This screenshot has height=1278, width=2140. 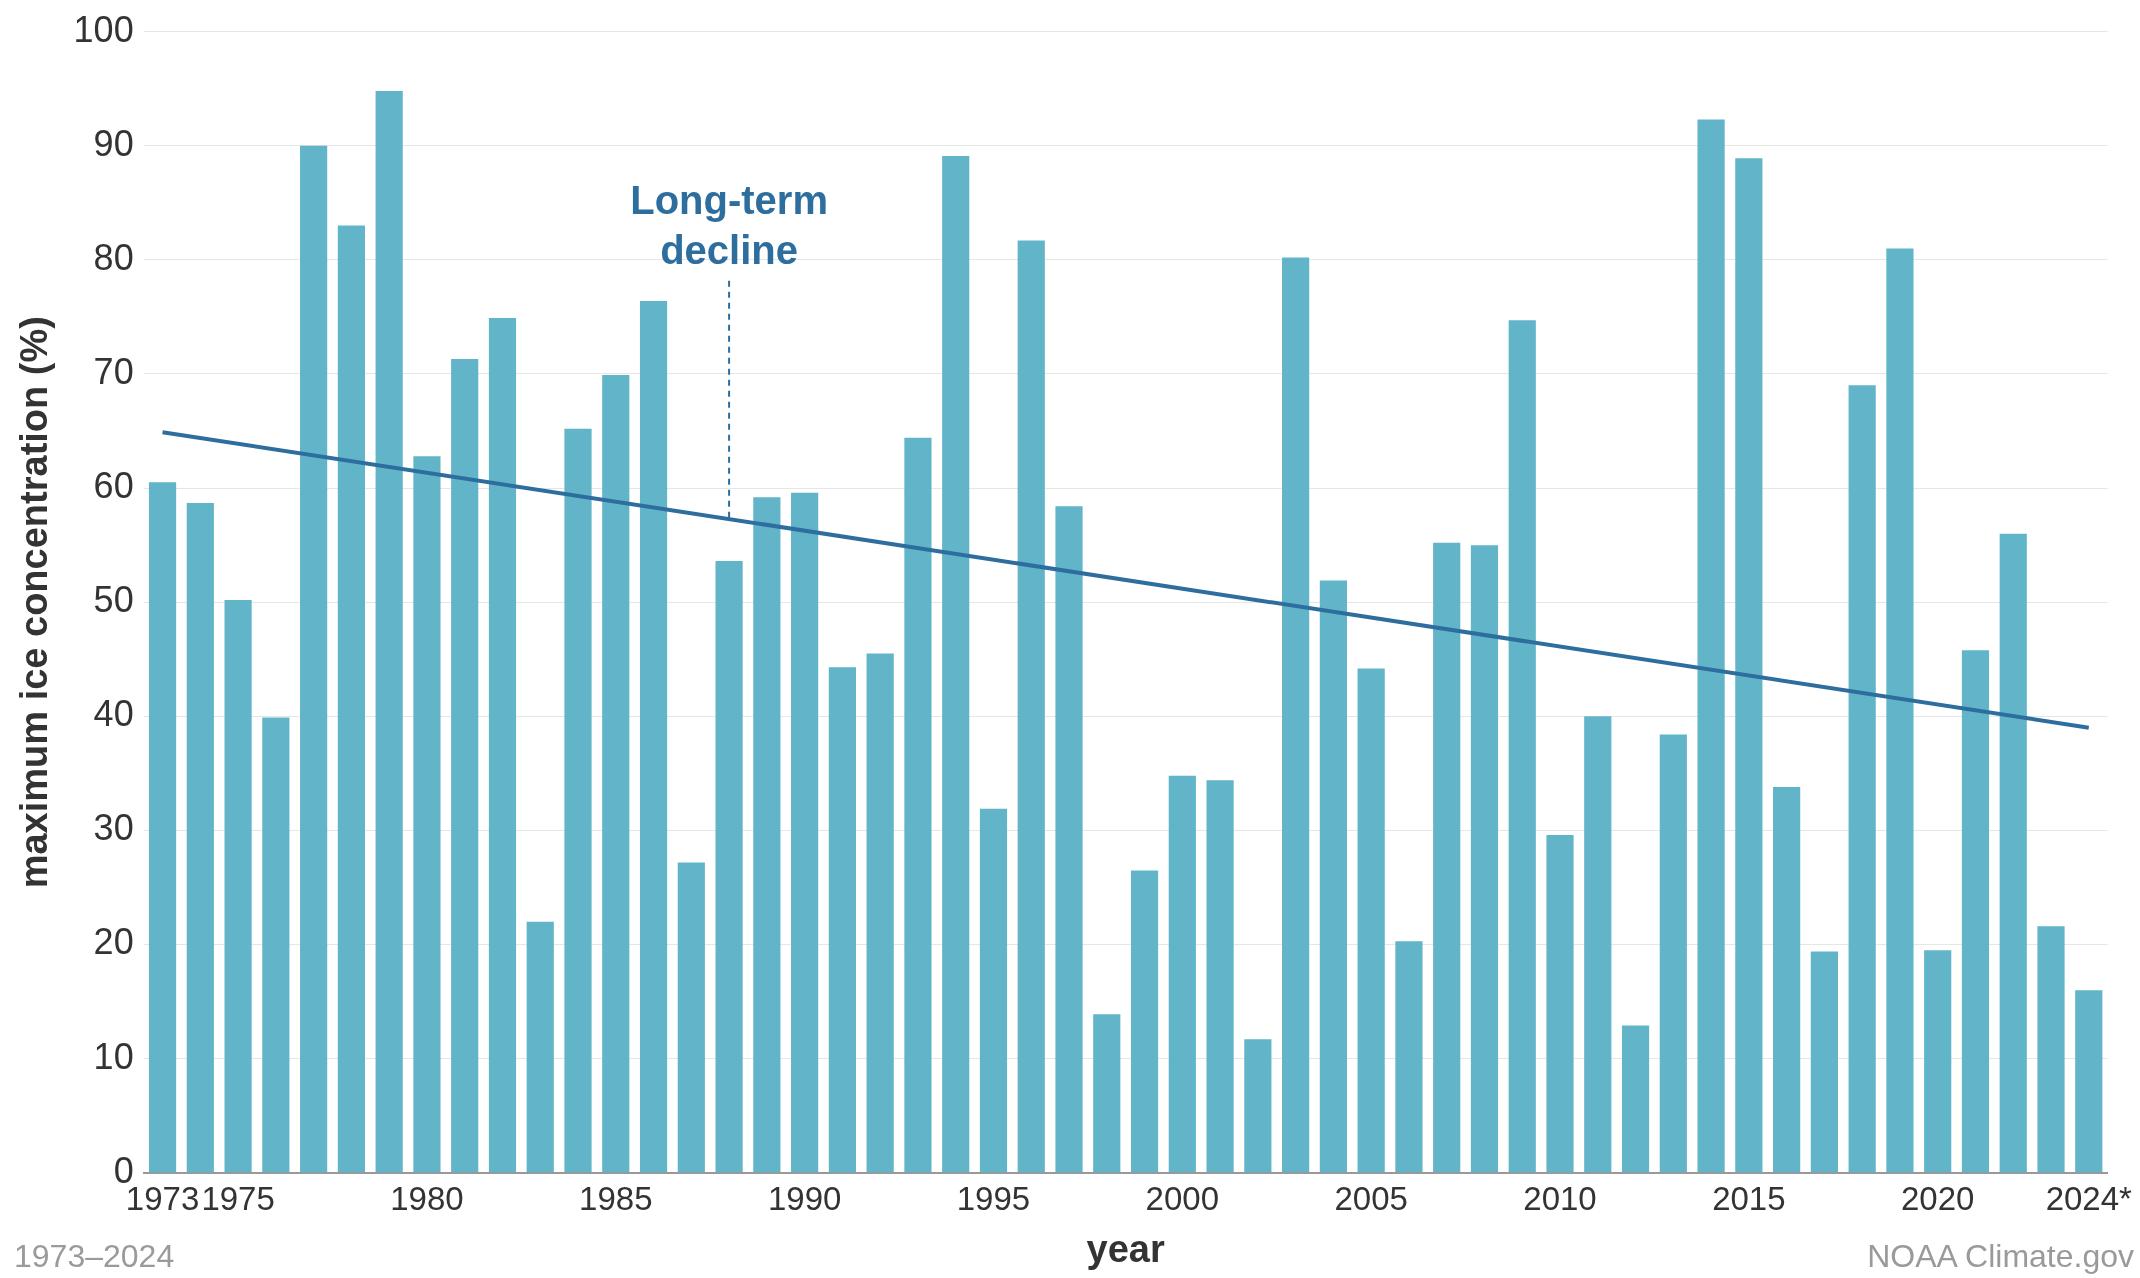 What do you see at coordinates (113, 485) in the screenshot?
I see `y-tick-label: 60` at bounding box center [113, 485].